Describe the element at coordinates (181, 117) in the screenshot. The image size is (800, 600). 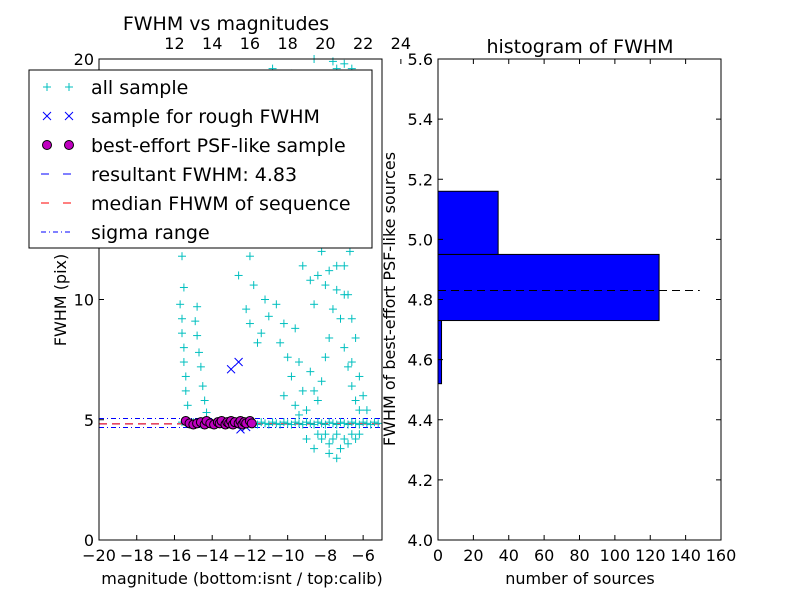
I see `legend-entry-rough-sample: sample for rough FWHM` at that location.